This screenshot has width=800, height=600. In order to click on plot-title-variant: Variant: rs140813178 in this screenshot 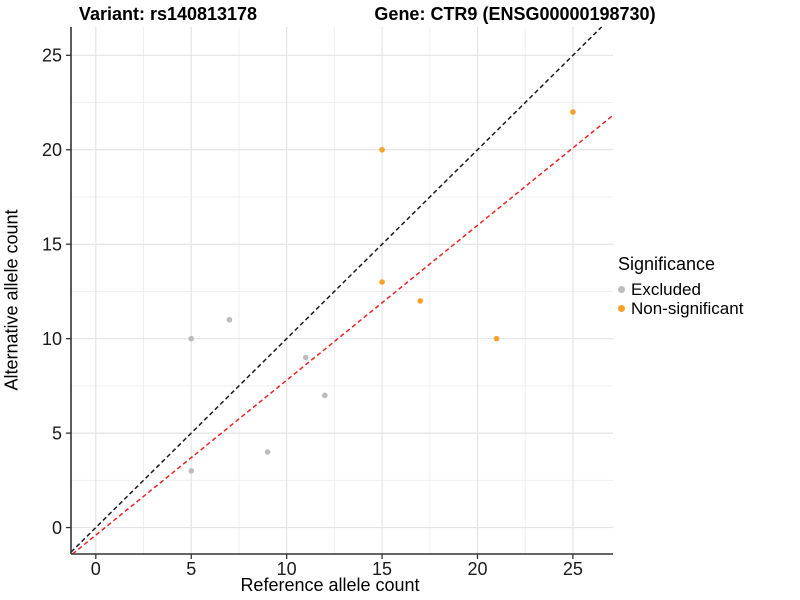, I will do `click(168, 14)`.